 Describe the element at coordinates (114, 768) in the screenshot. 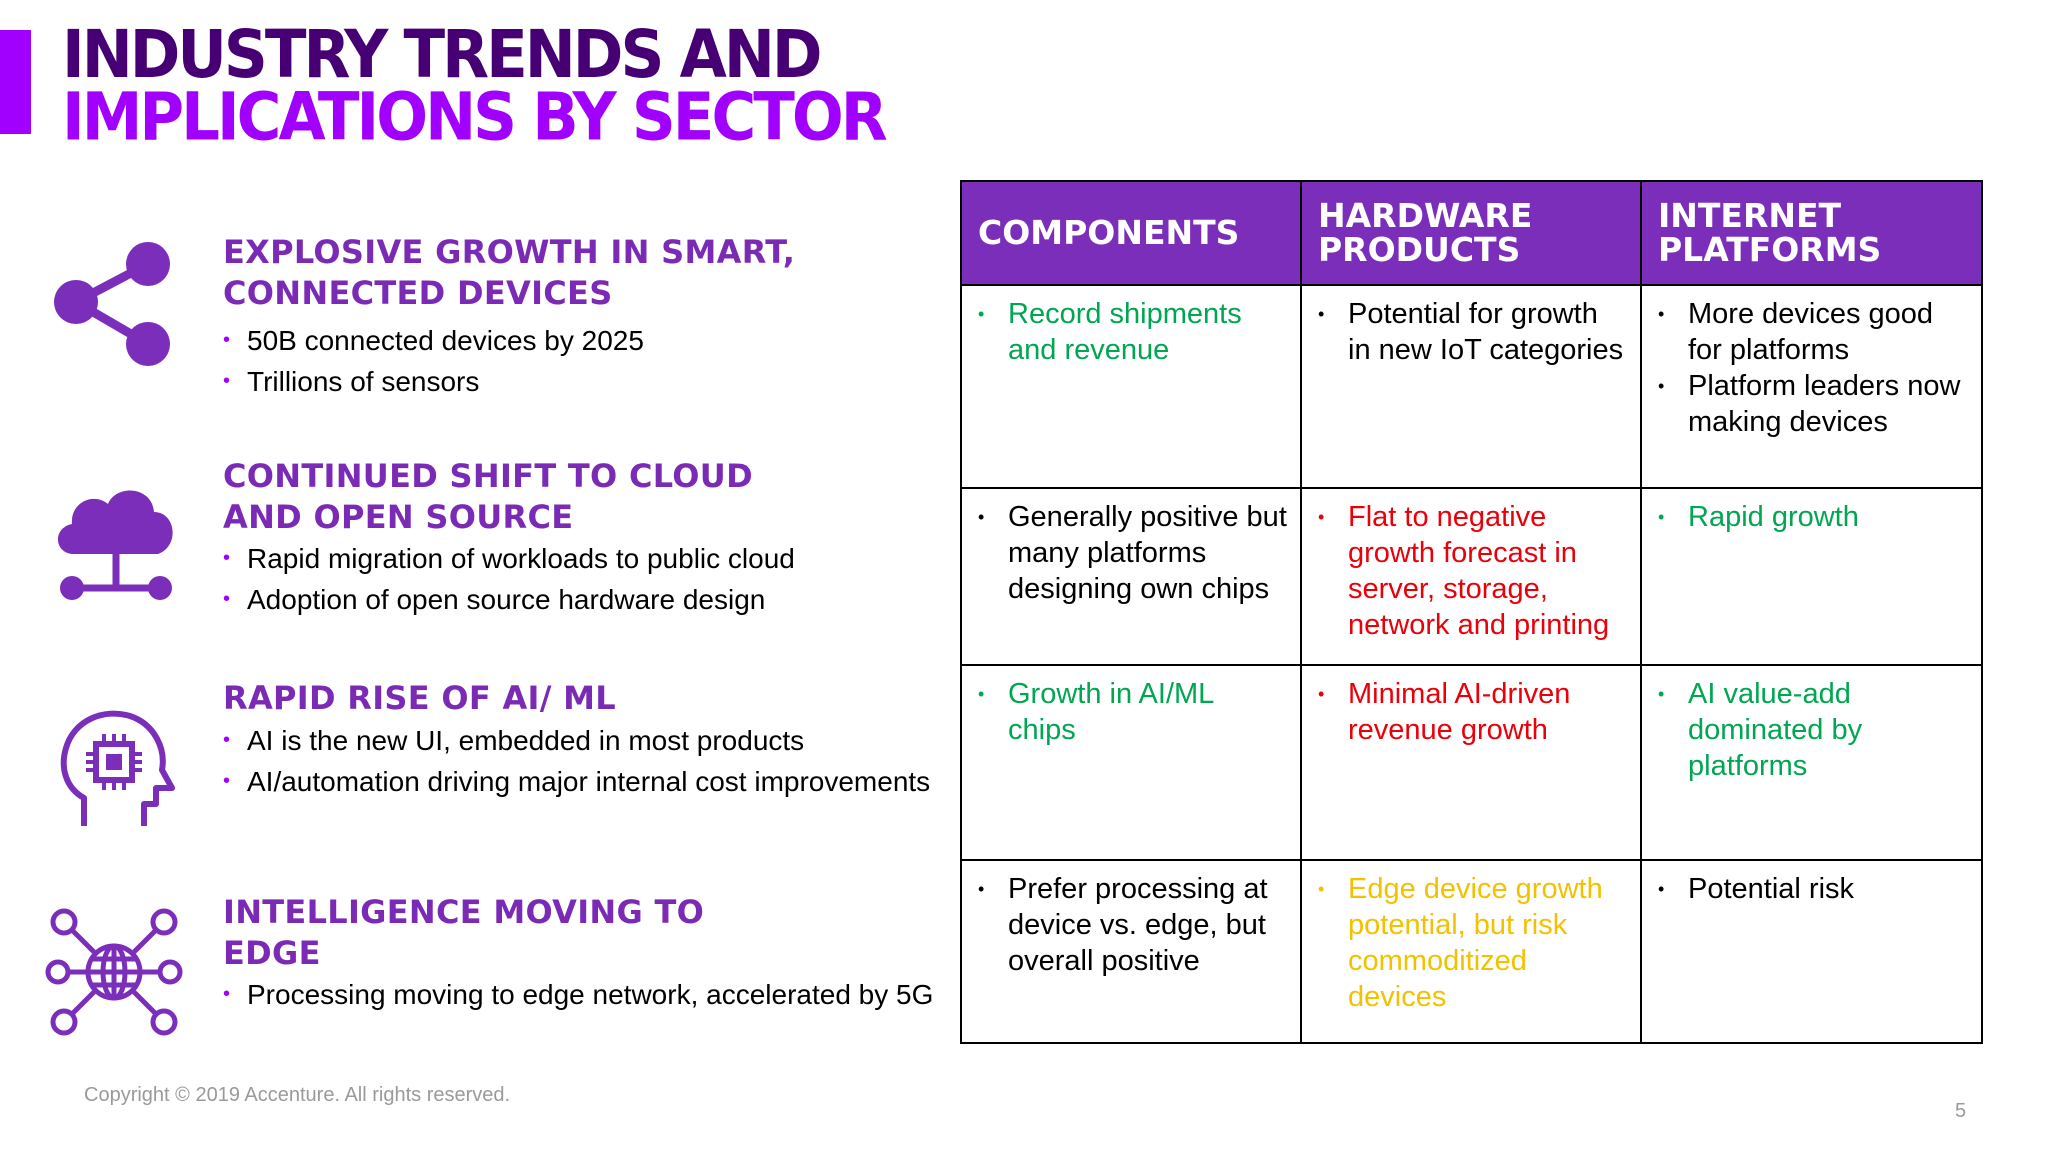

I see `ai-head-chip-icon` at that location.